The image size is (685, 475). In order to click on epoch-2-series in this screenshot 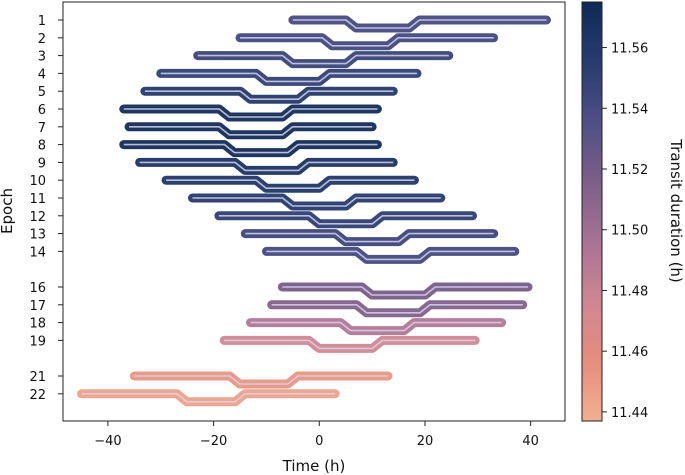, I will do `click(367, 42)`.